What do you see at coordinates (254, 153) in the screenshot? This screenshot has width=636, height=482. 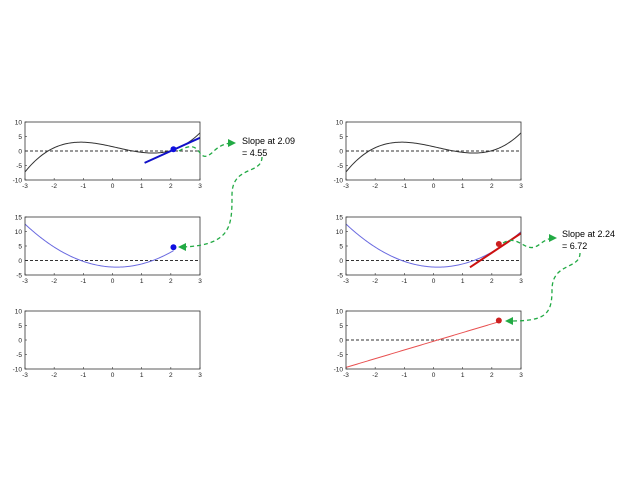 I see `annotation-left-line2: = 4.55` at bounding box center [254, 153].